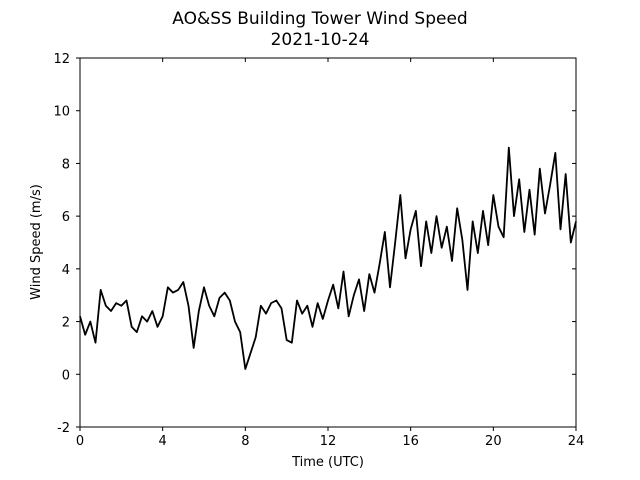 This screenshot has width=640, height=480. What do you see at coordinates (328, 441) in the screenshot?
I see `x-tick-label: 12` at bounding box center [328, 441].